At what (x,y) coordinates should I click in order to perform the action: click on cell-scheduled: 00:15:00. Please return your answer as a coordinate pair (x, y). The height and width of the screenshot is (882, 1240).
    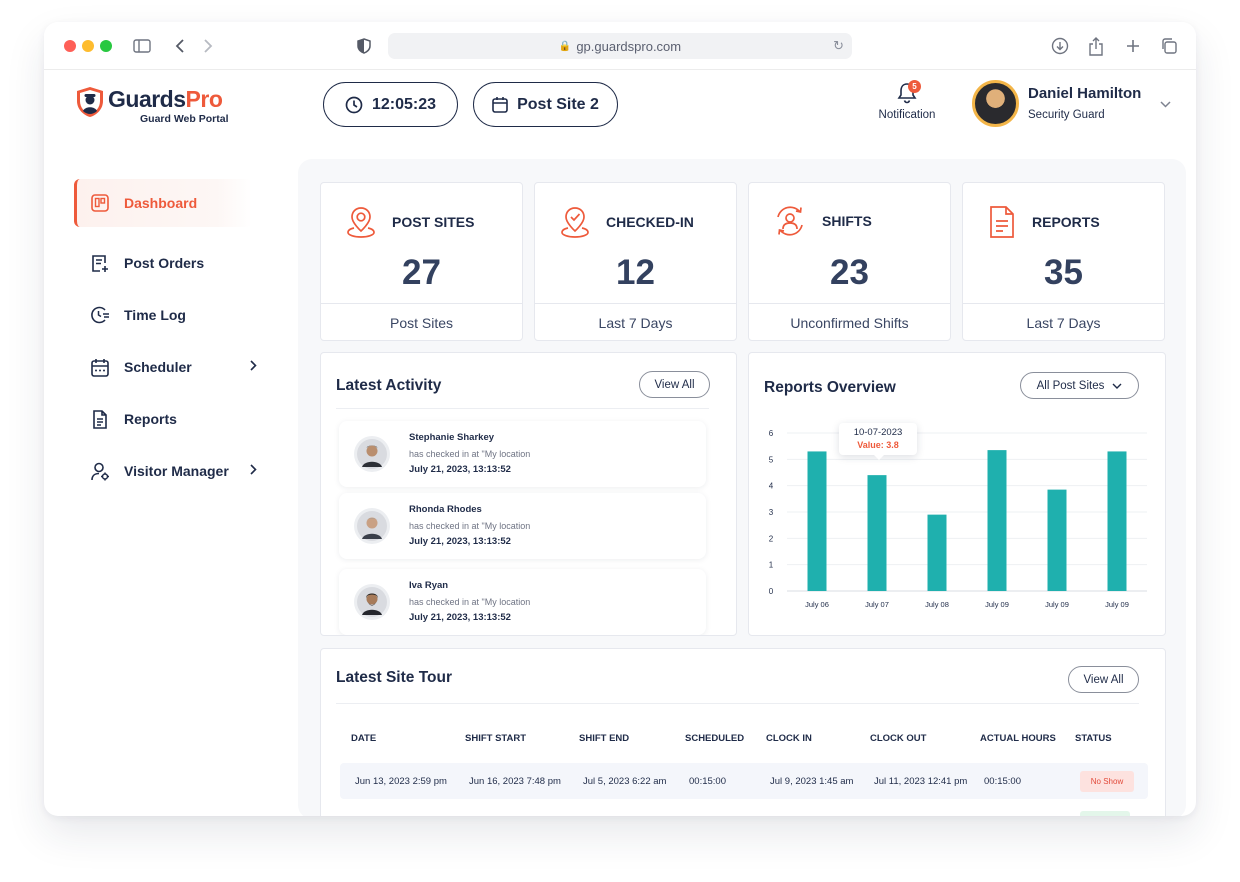
    Looking at the image, I should click on (707, 781).